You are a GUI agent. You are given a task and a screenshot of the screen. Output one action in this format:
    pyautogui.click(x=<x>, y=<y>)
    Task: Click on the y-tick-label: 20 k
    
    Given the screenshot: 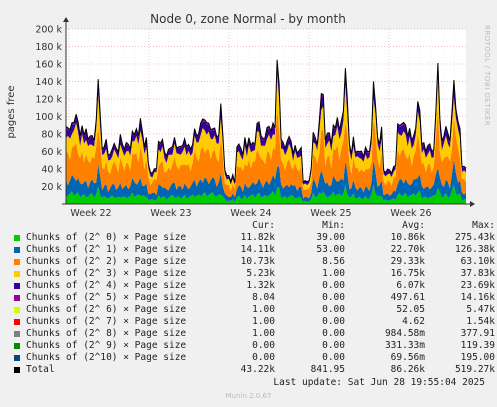 What is the action you would take?
    pyautogui.click(x=51, y=187)
    